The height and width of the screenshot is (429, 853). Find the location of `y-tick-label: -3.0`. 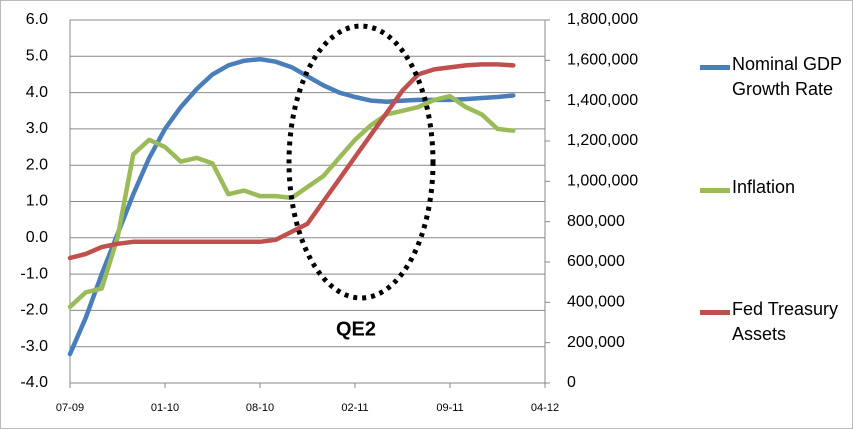

y-tick-label: -3.0 is located at coordinates (34, 346).